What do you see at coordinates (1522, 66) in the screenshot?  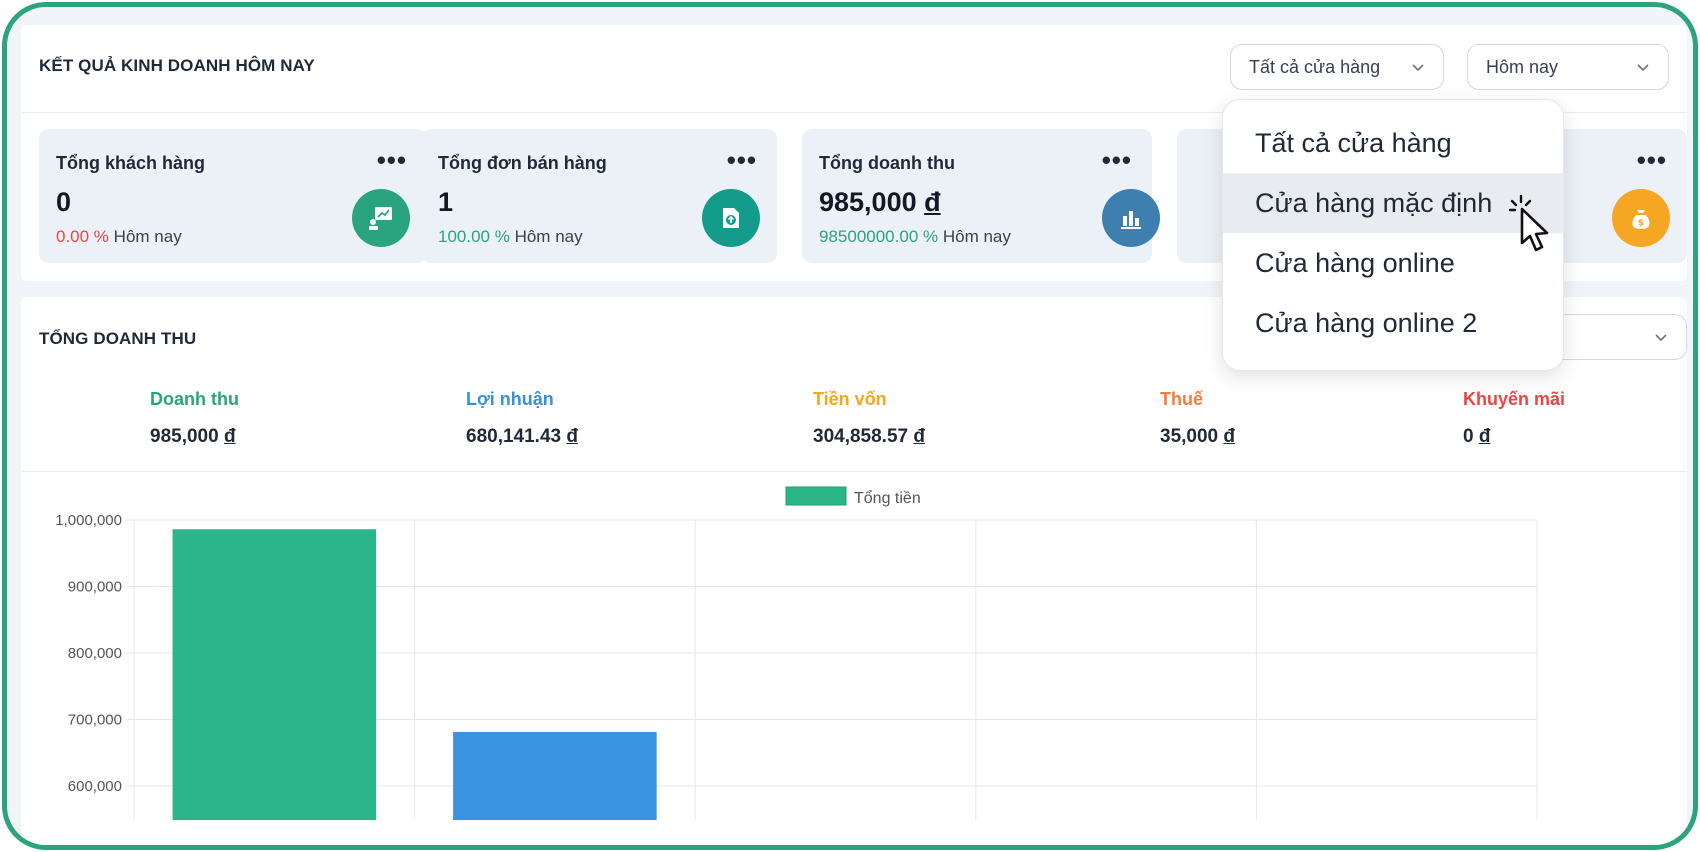 I see `period-select-value: Hôm nay` at bounding box center [1522, 66].